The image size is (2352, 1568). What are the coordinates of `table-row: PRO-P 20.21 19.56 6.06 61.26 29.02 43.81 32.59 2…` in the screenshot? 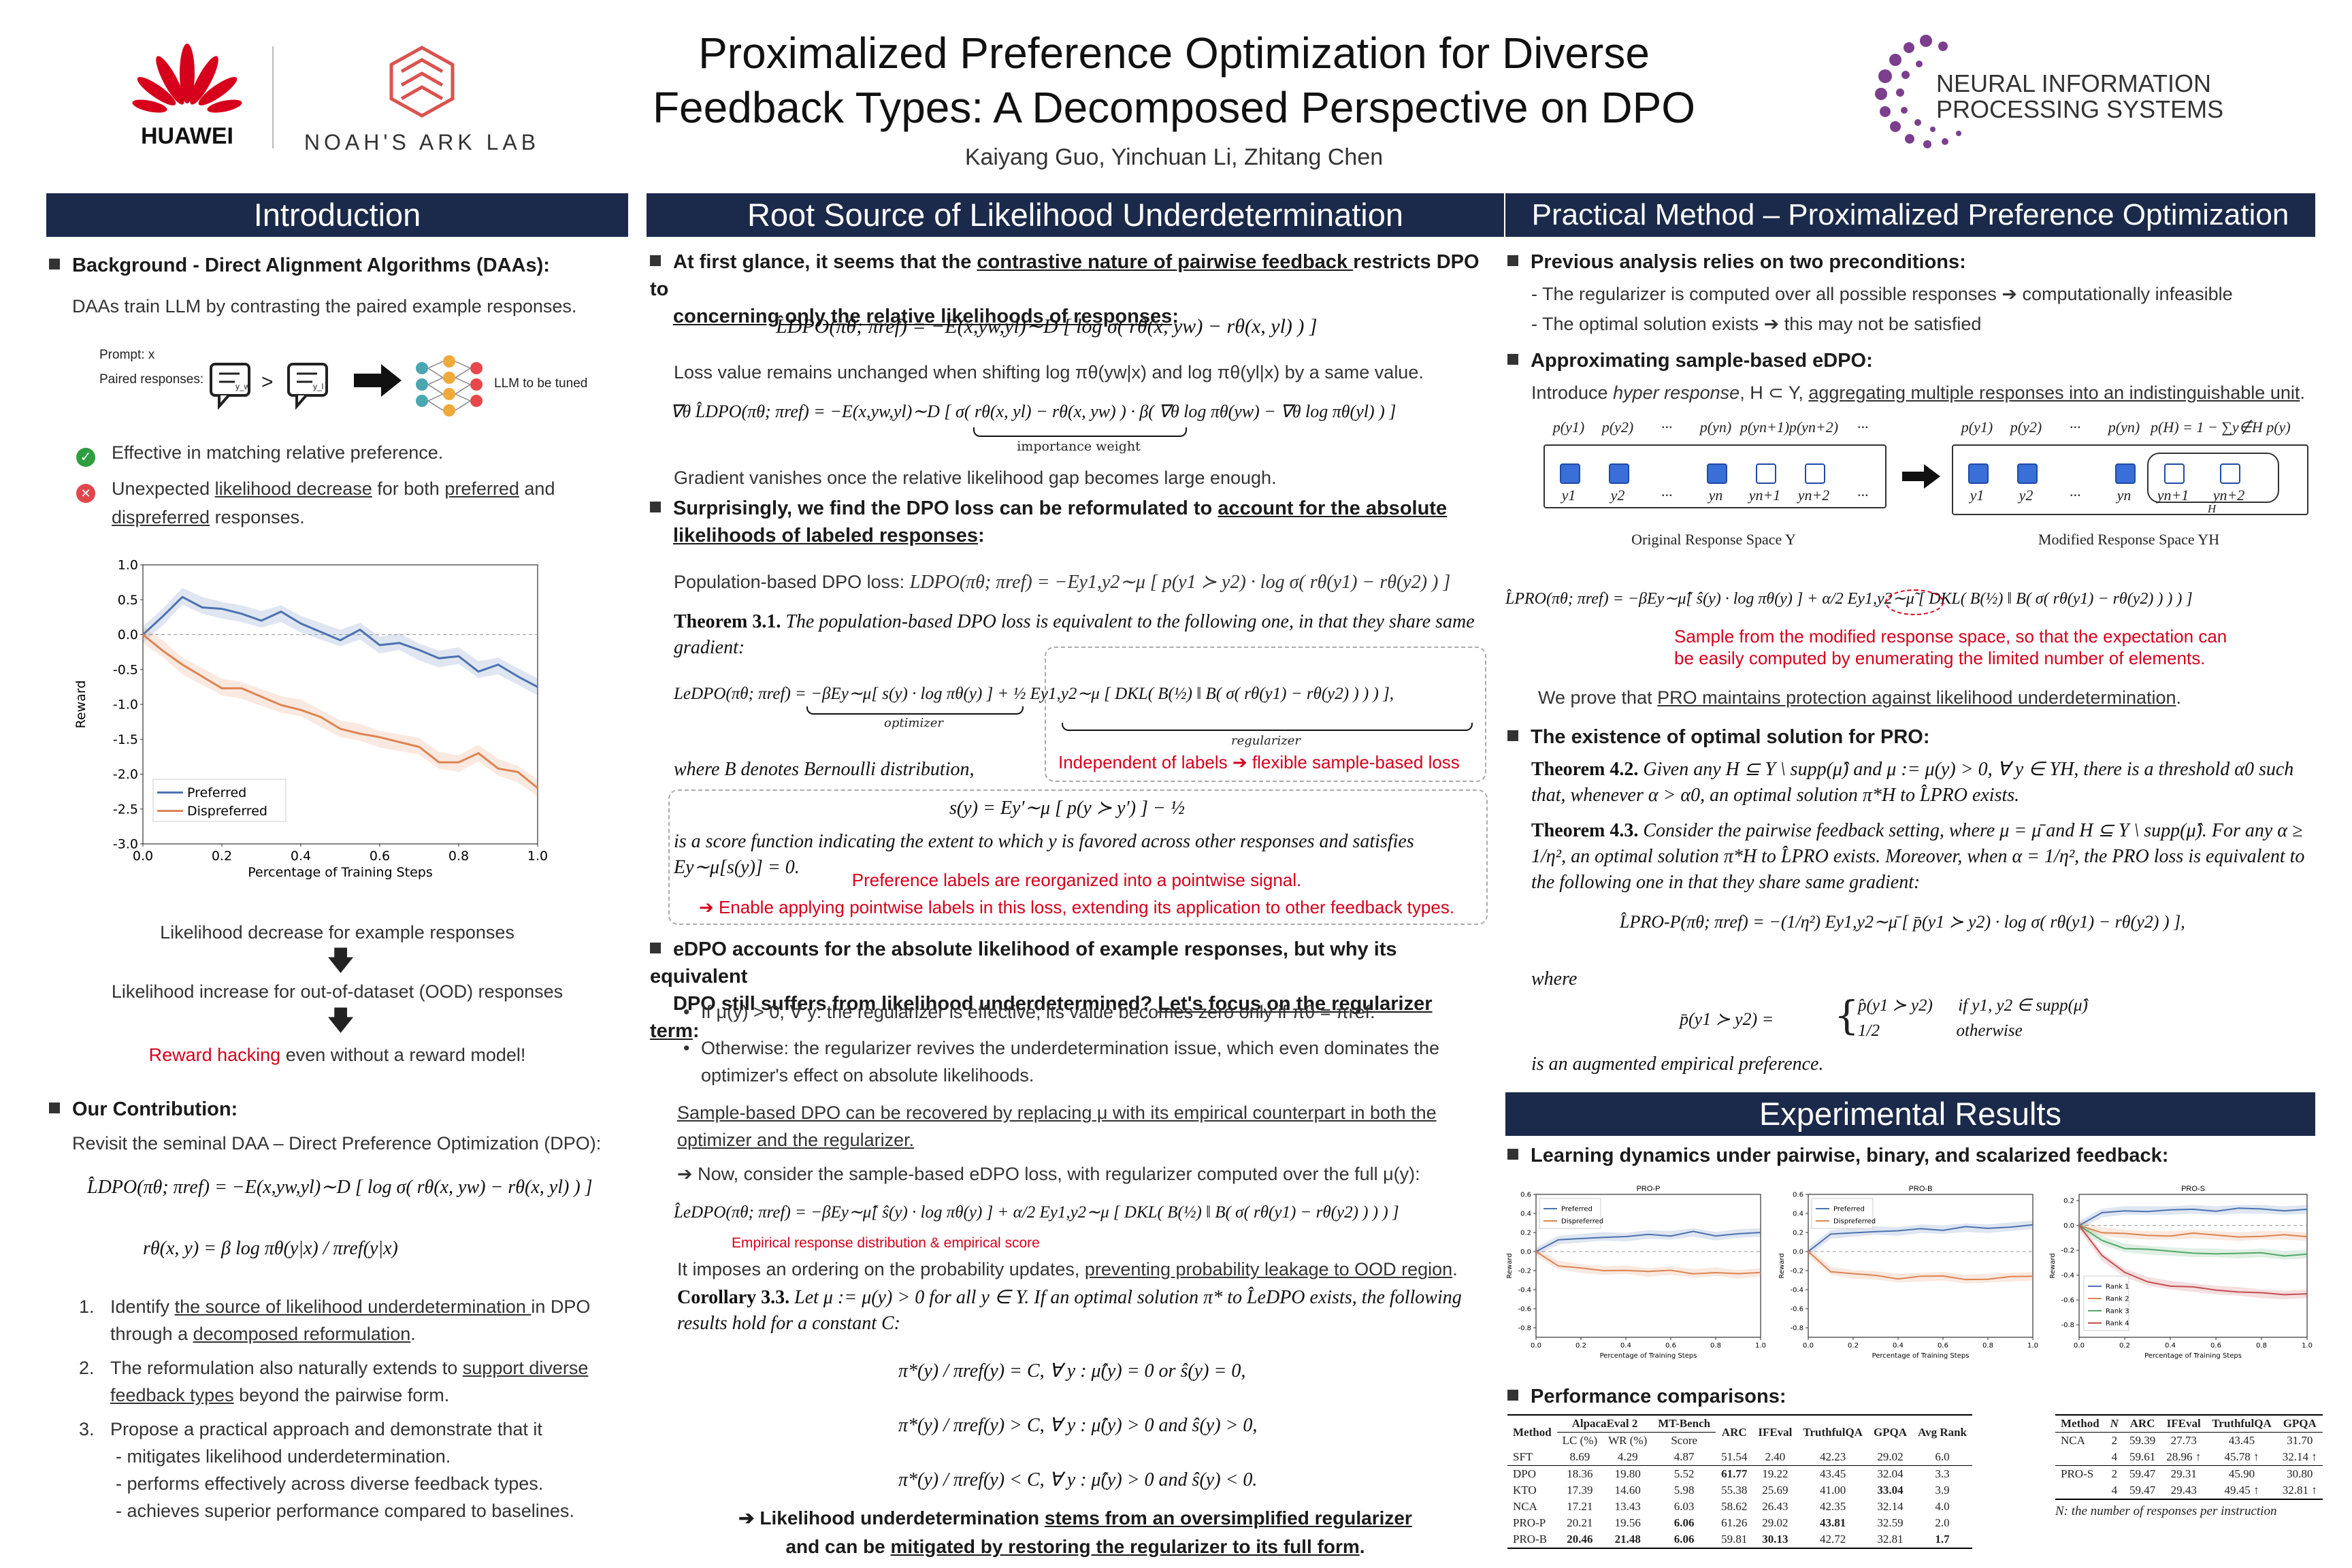 It's located at (1739, 1523).